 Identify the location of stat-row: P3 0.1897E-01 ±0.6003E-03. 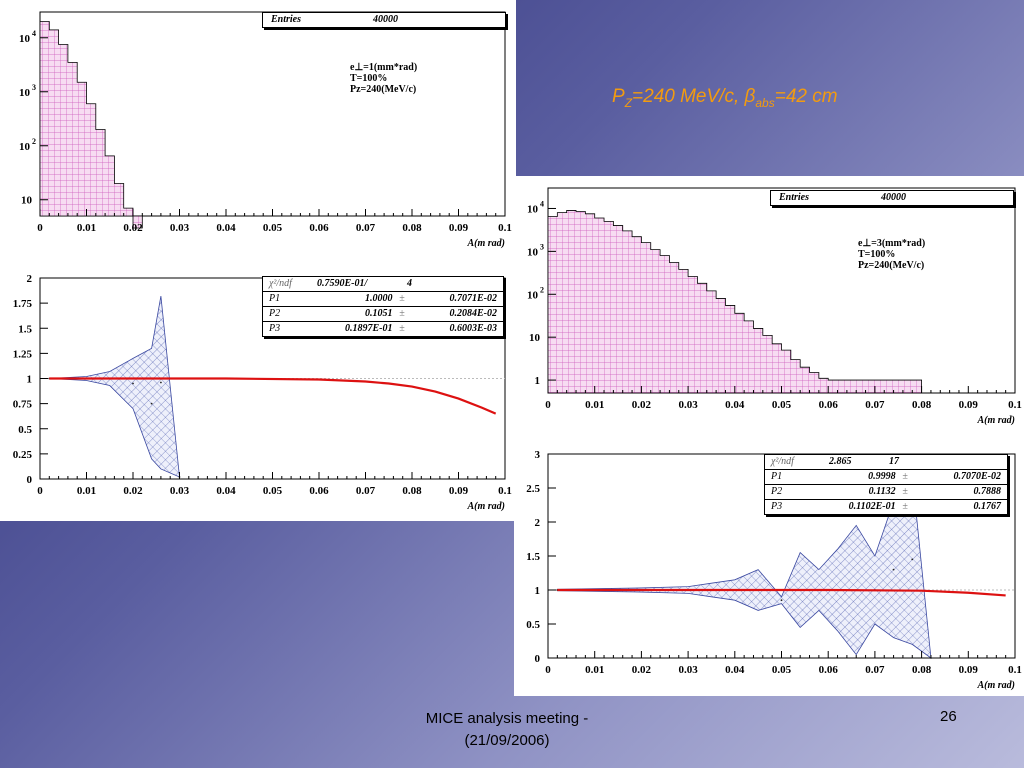
(383, 329).